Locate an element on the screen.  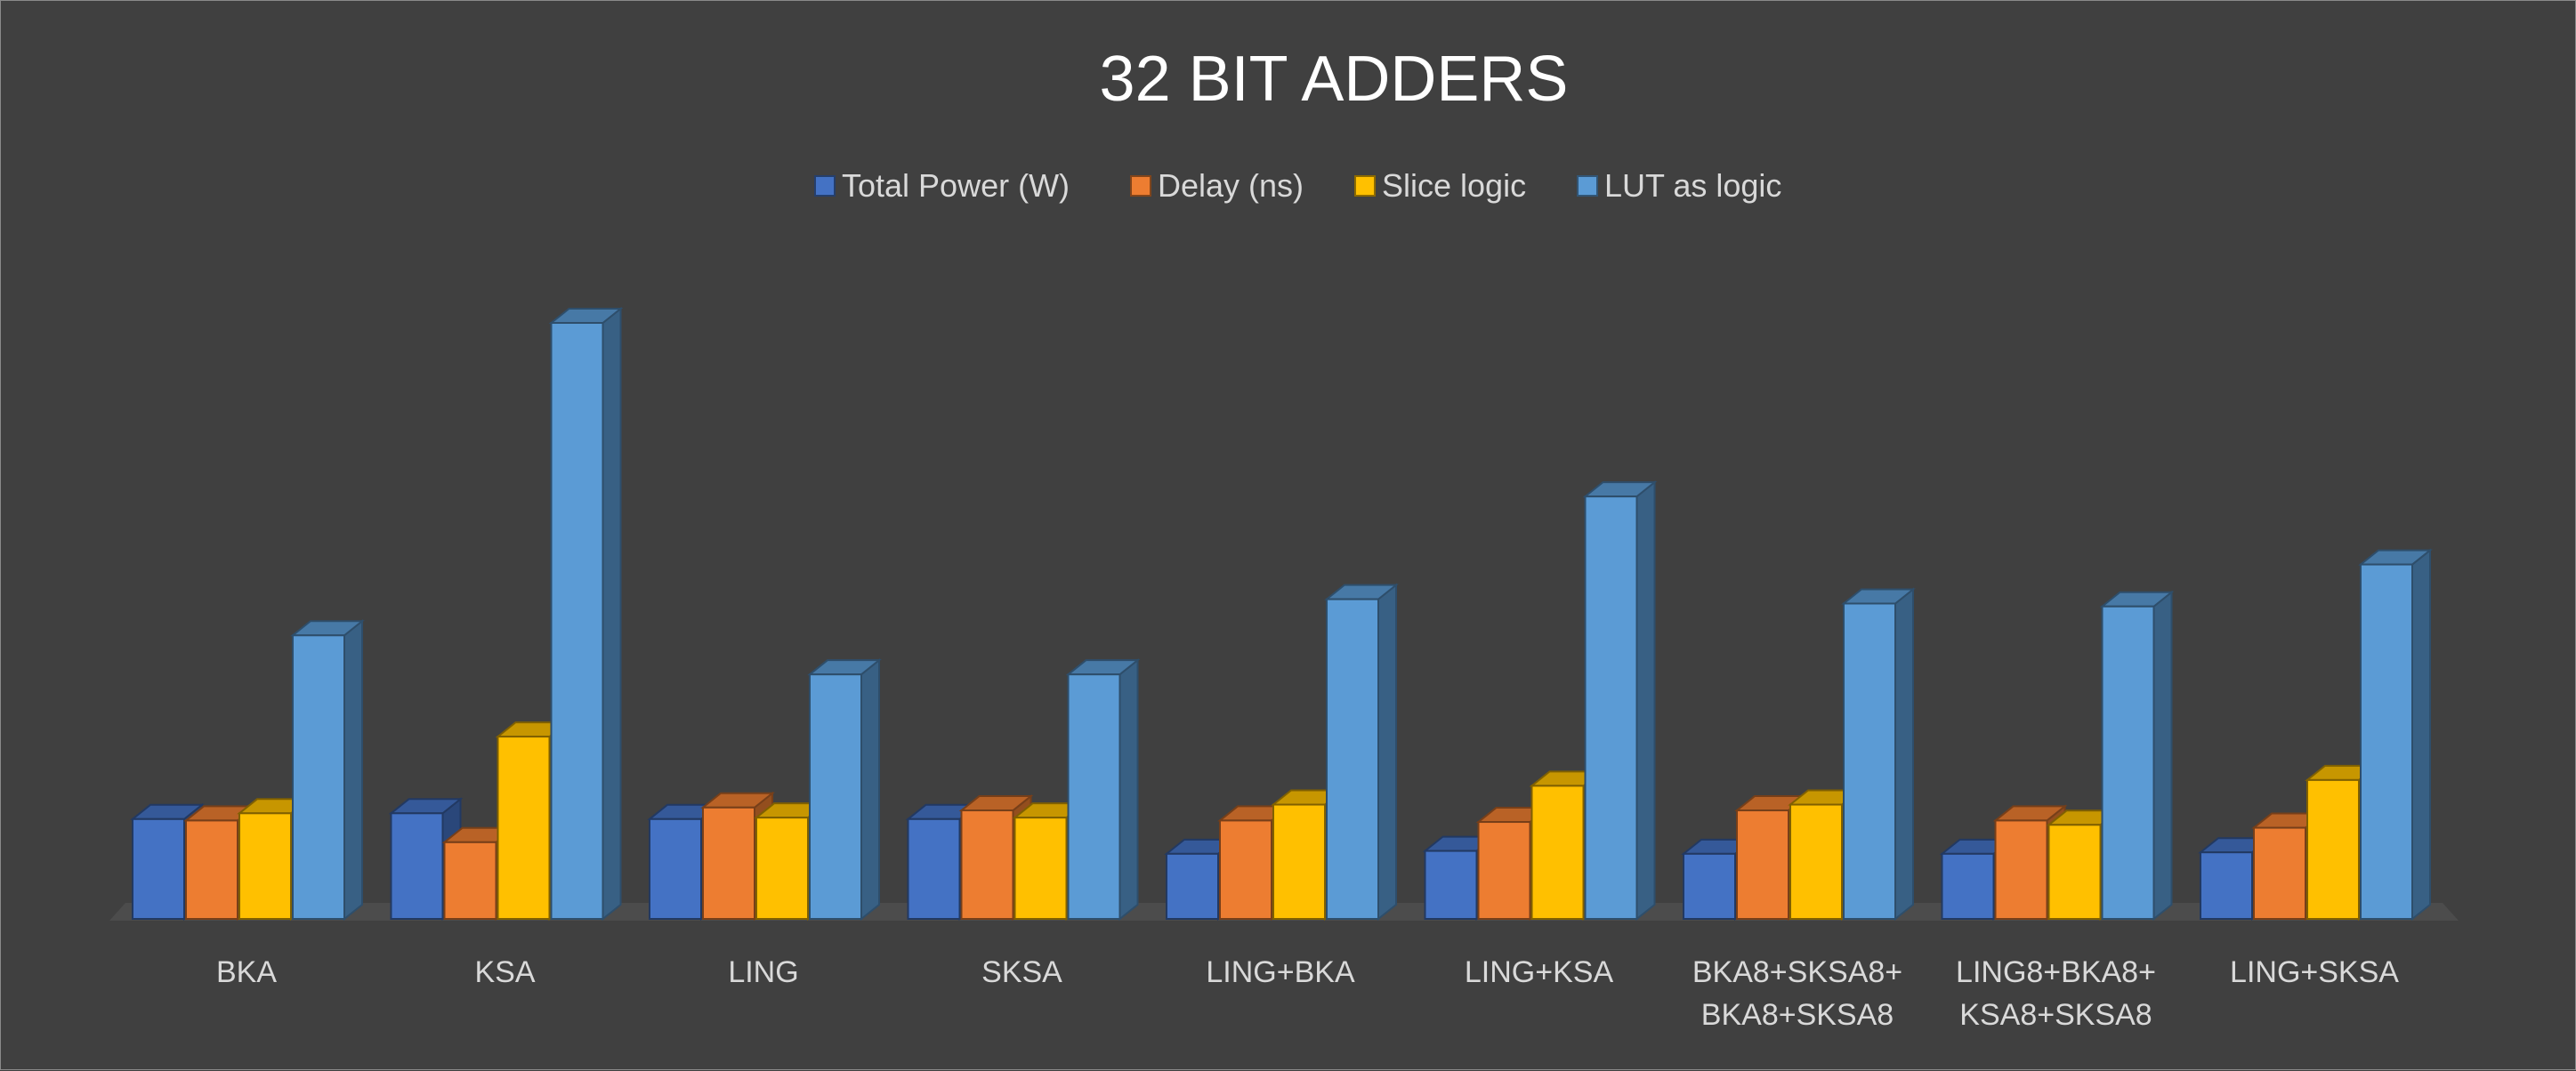
x-tick-label-line: LING+KSA is located at coordinates (1539, 972).